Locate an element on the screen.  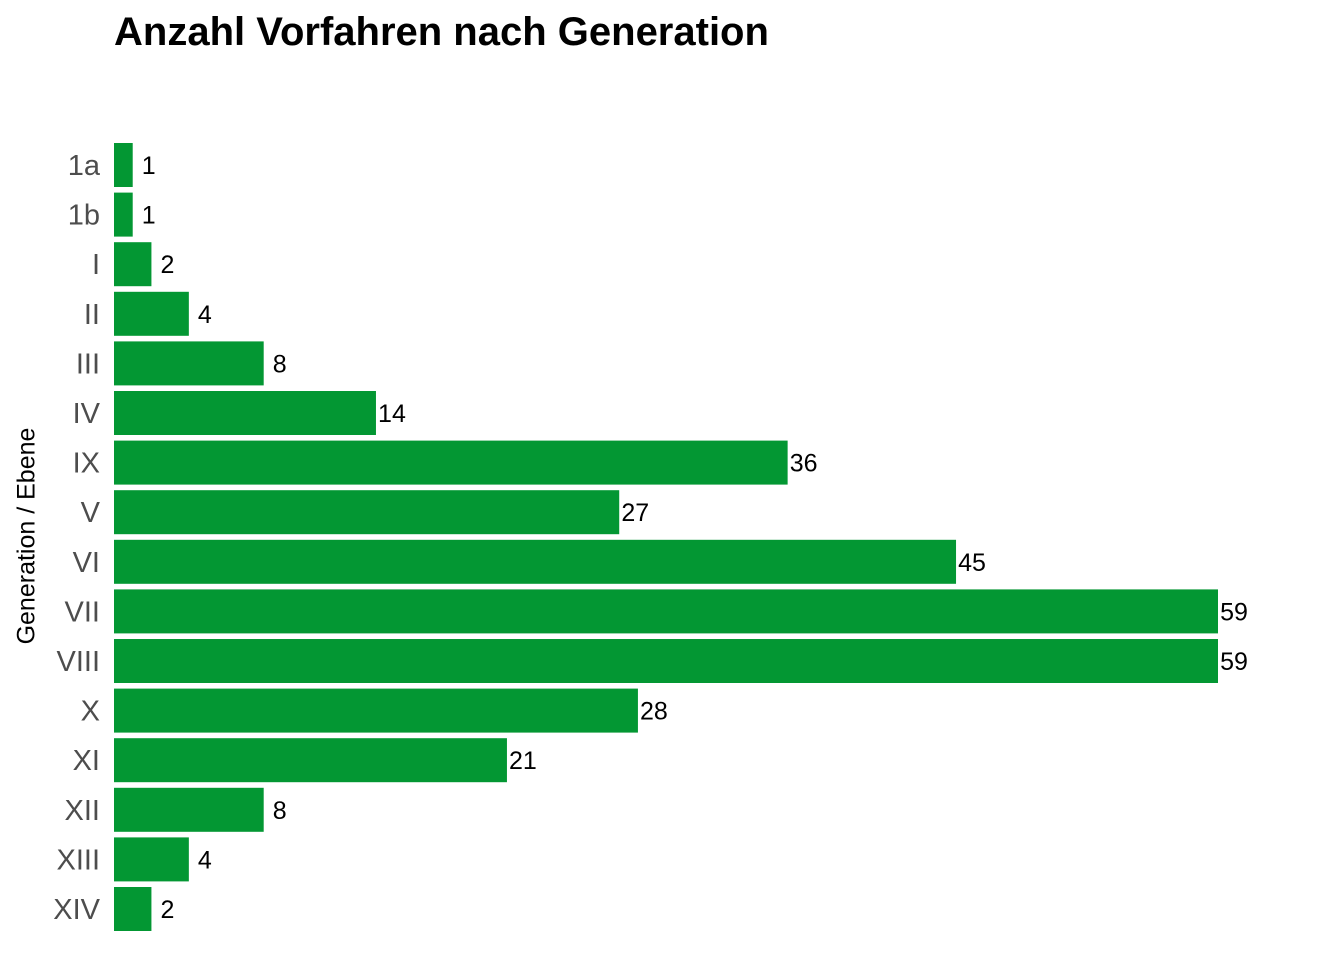
value-label-II: 4 is located at coordinates (205, 315).